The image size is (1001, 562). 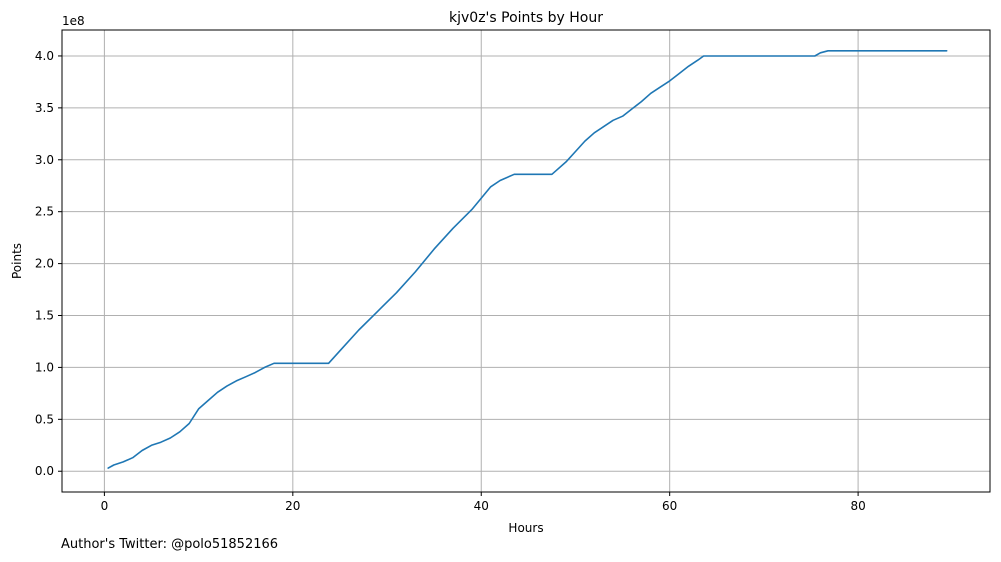 What do you see at coordinates (44, 264) in the screenshot?
I see `y-tick-label: 2.0` at bounding box center [44, 264].